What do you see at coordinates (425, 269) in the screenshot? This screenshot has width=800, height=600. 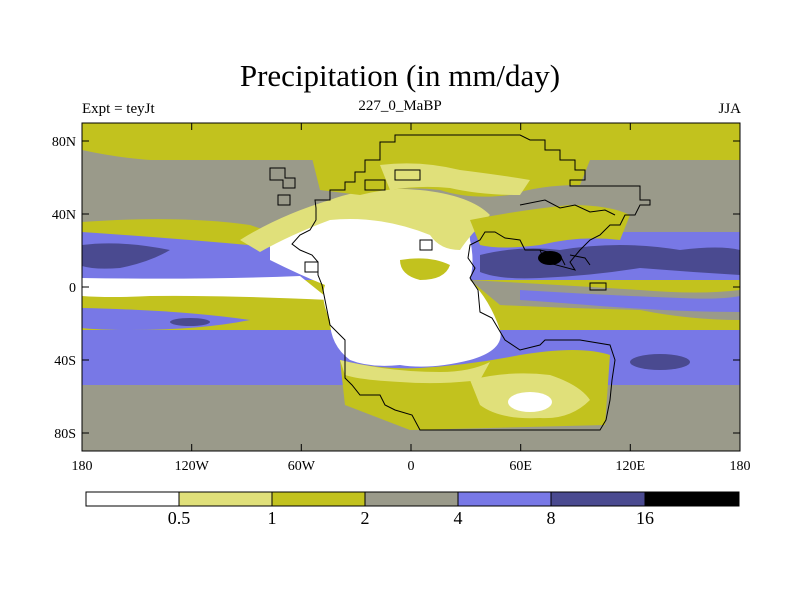 I see `field-continent-west-strip` at bounding box center [425, 269].